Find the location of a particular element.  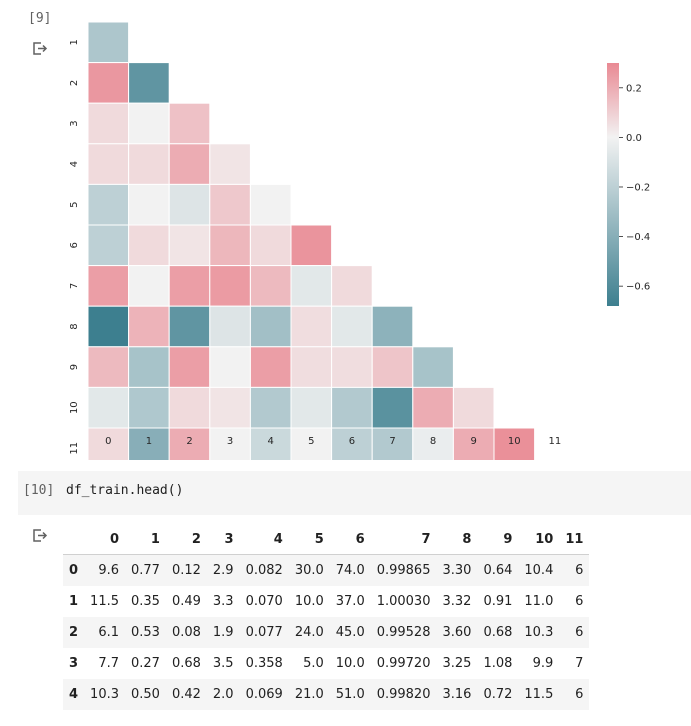

table-cell: 0.08 is located at coordinates (186, 632).